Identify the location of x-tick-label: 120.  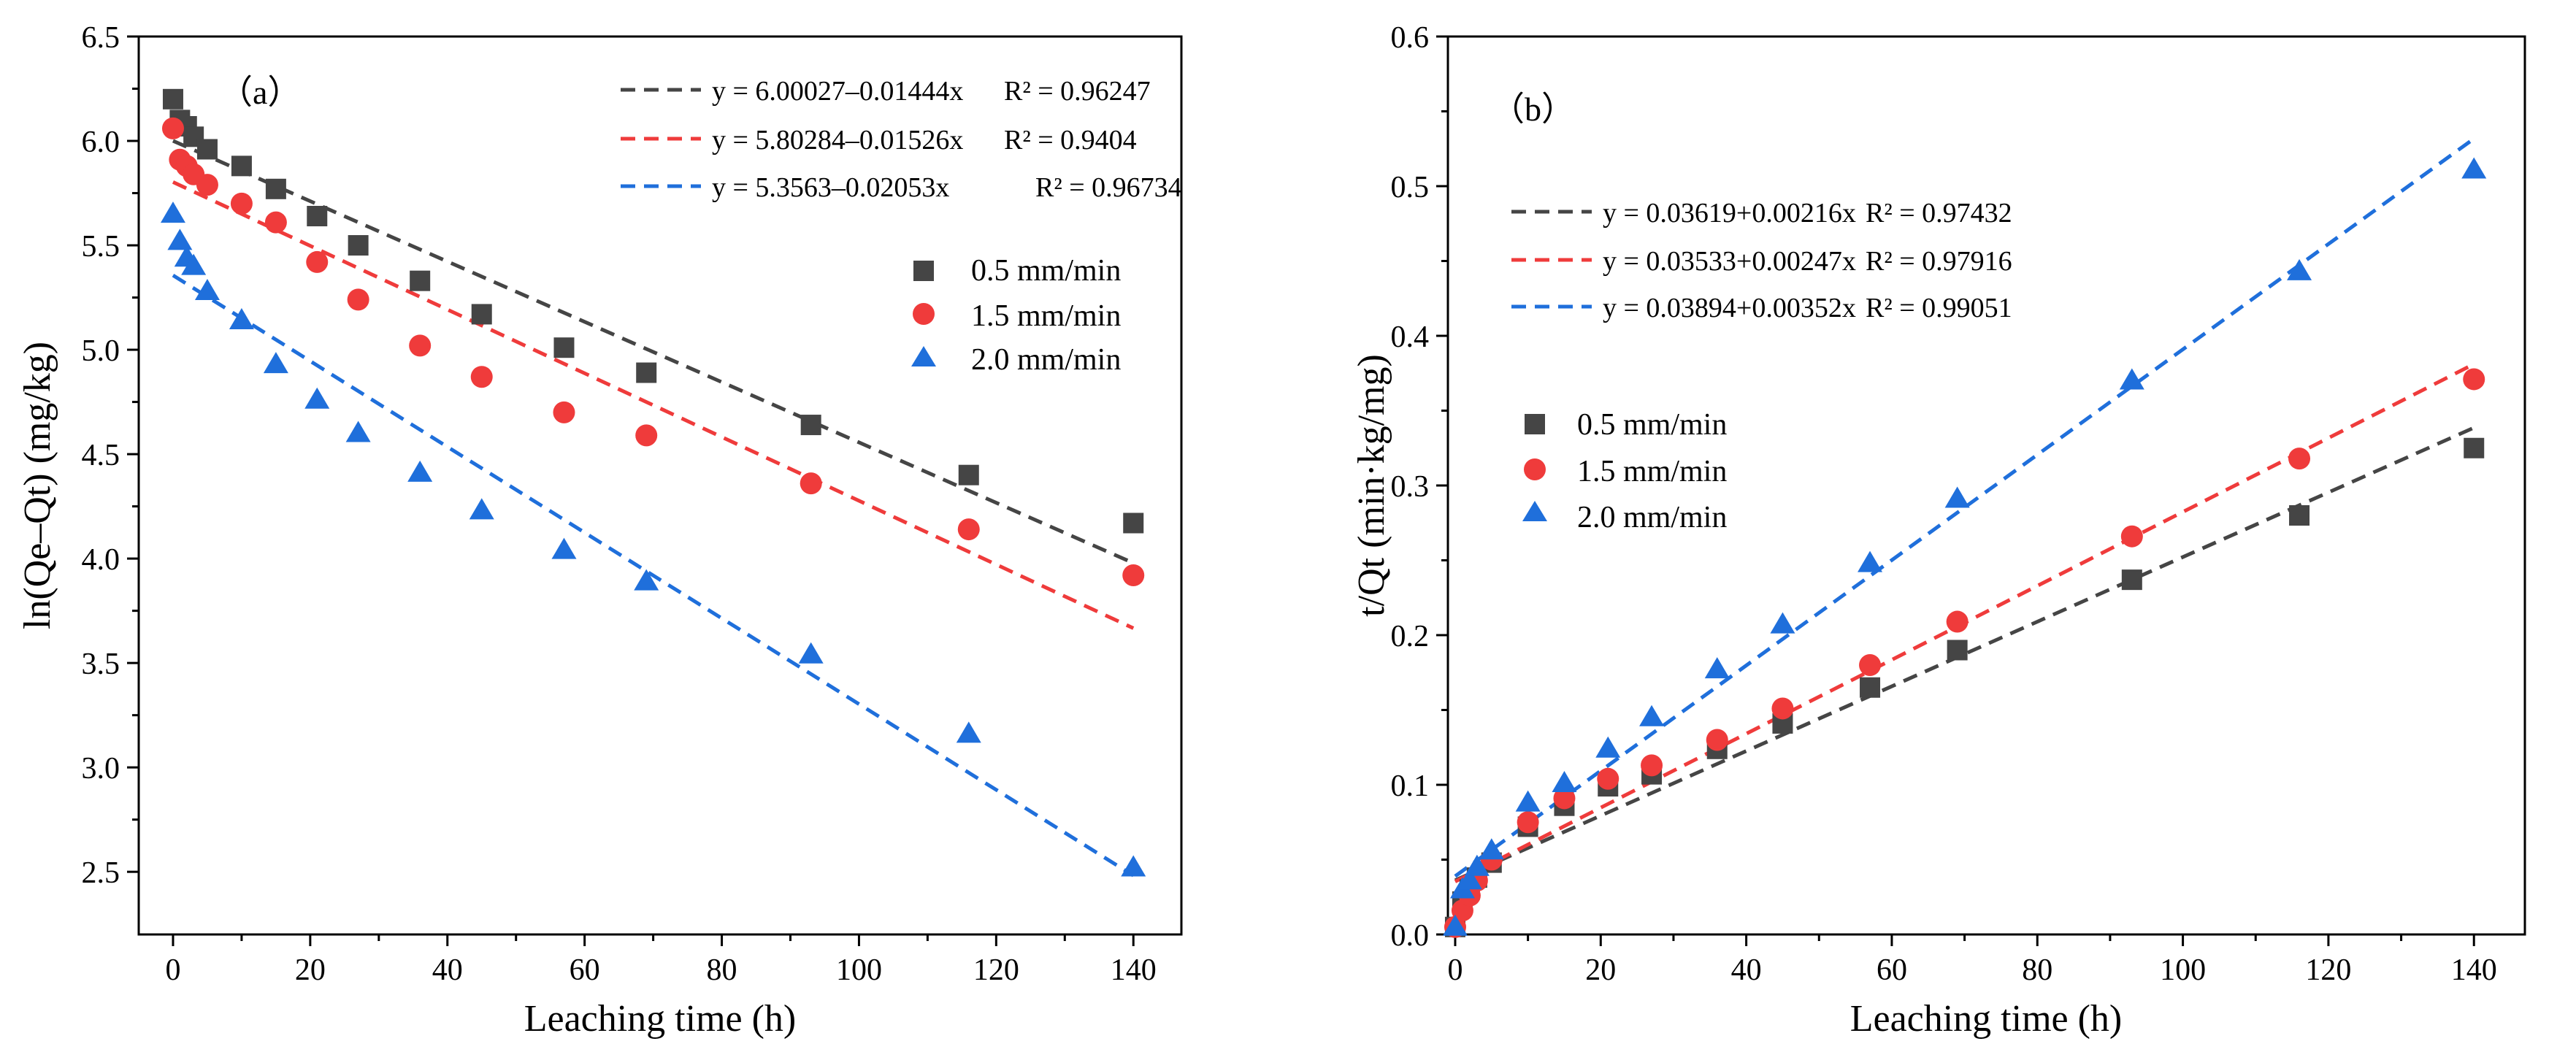
(2328, 970).